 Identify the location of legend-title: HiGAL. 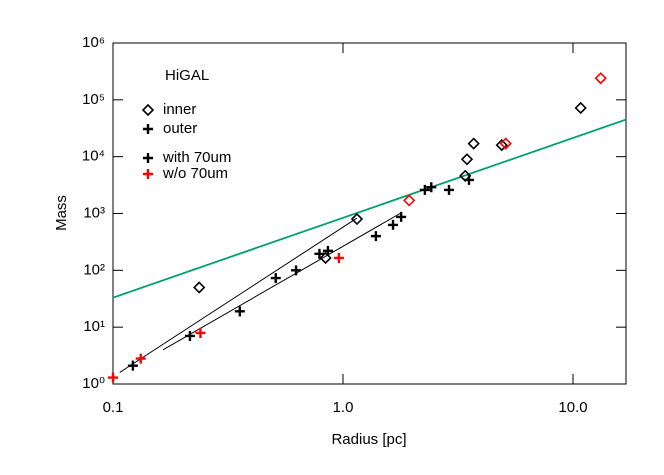
(187, 75).